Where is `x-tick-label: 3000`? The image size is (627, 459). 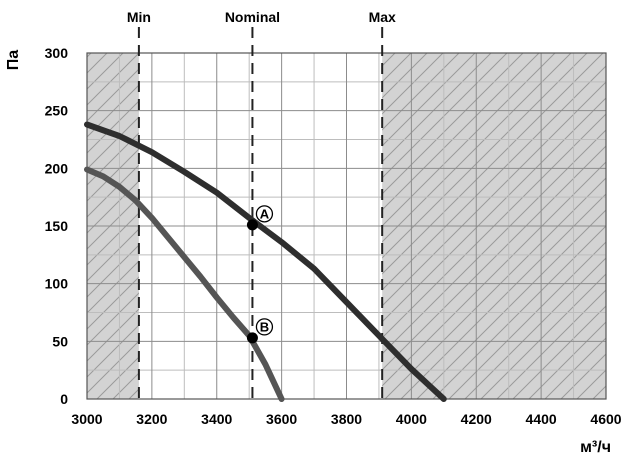 x-tick-label: 3000 is located at coordinates (86, 419).